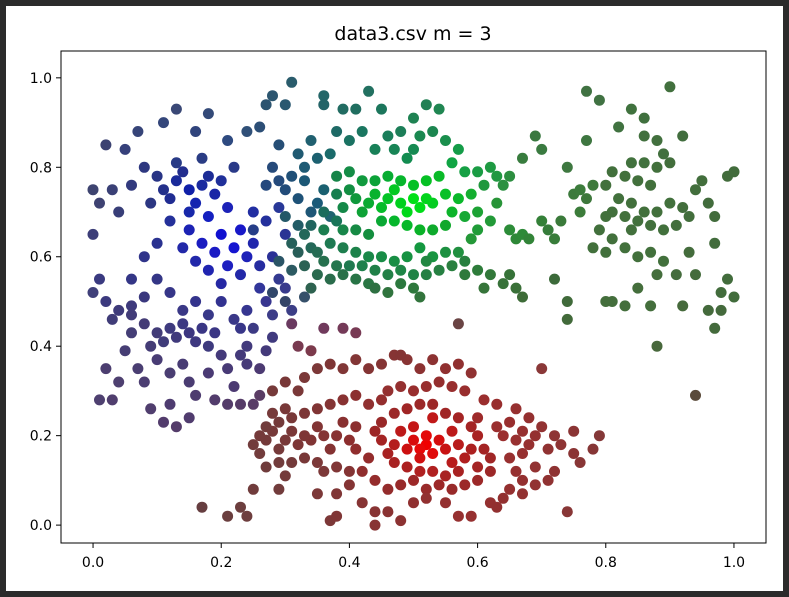  Describe the element at coordinates (41, 258) in the screenshot. I see `y-tick-label: 0.6` at that location.